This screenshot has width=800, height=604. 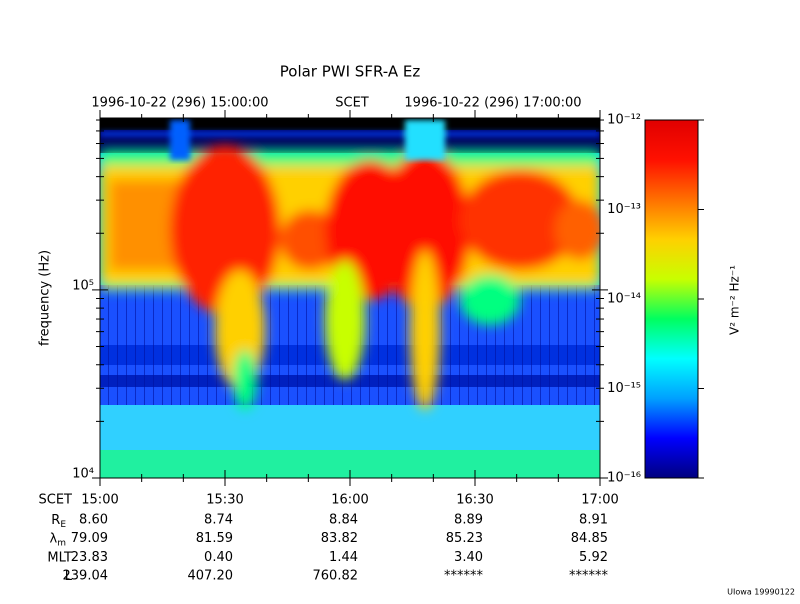 I want to click on y-axis-label: frequency (Hz), so click(x=45, y=298).